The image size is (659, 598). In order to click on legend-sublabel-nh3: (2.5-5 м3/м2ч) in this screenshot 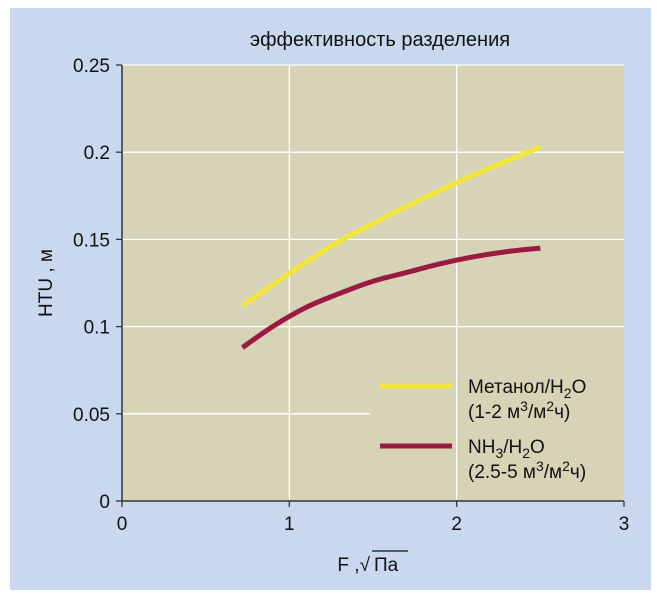, I will do `click(527, 470)`.